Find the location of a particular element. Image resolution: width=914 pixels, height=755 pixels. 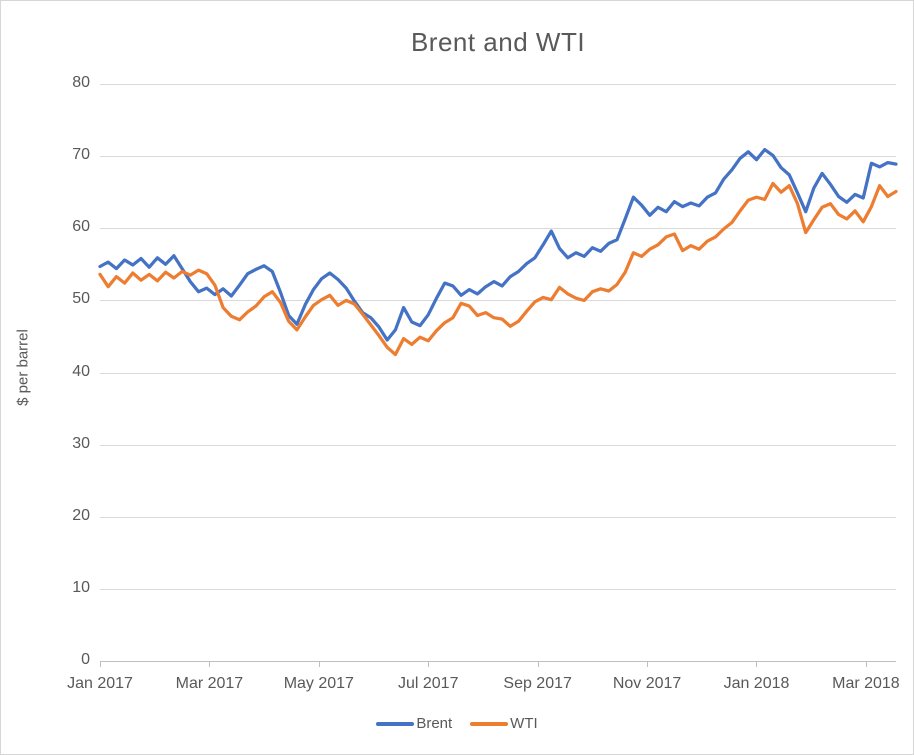

legend-item-wti: WTI is located at coordinates (504, 723).